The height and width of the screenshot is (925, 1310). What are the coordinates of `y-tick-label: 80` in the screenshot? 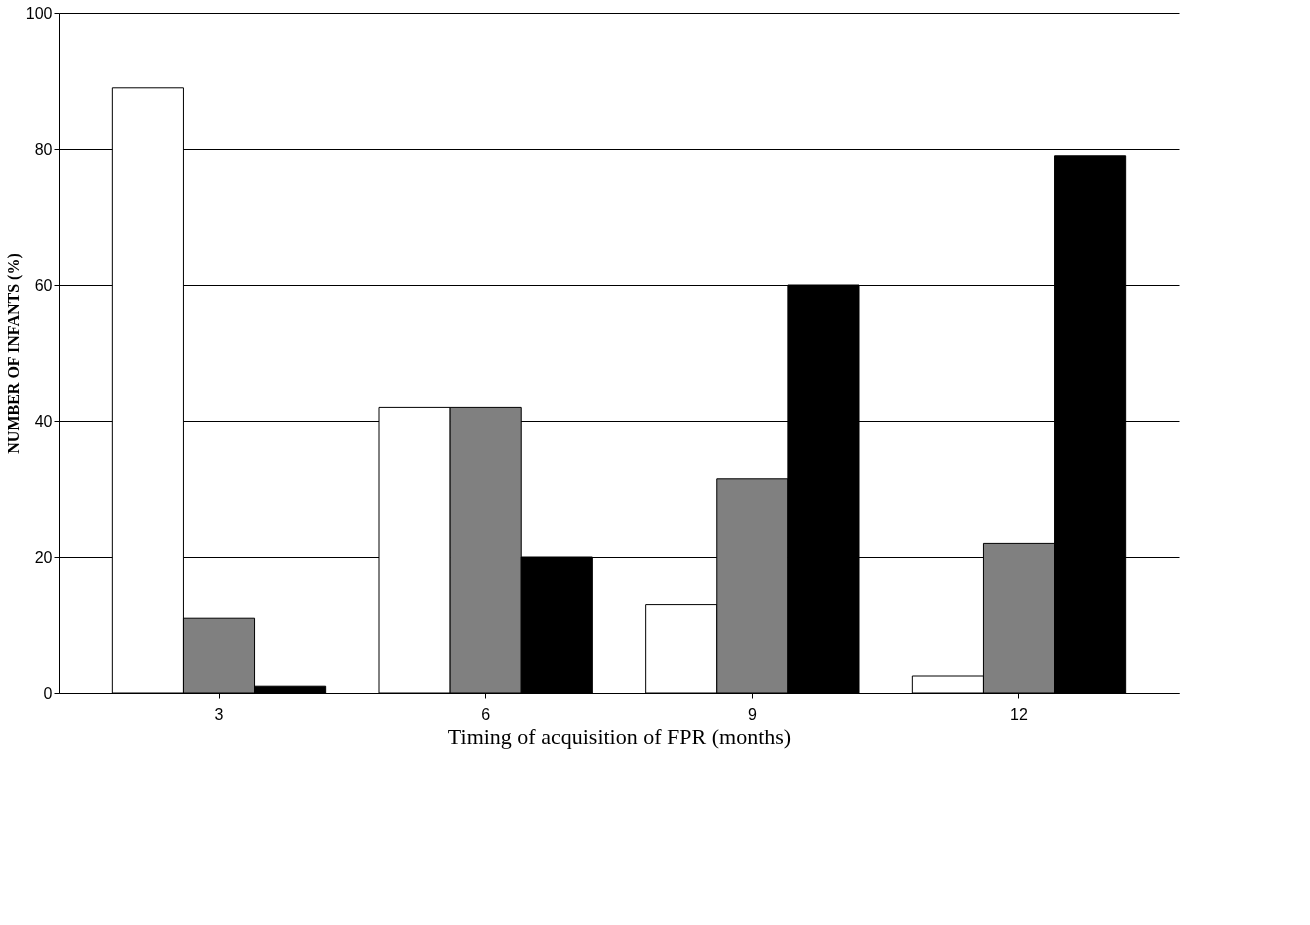 It's located at (43, 149).